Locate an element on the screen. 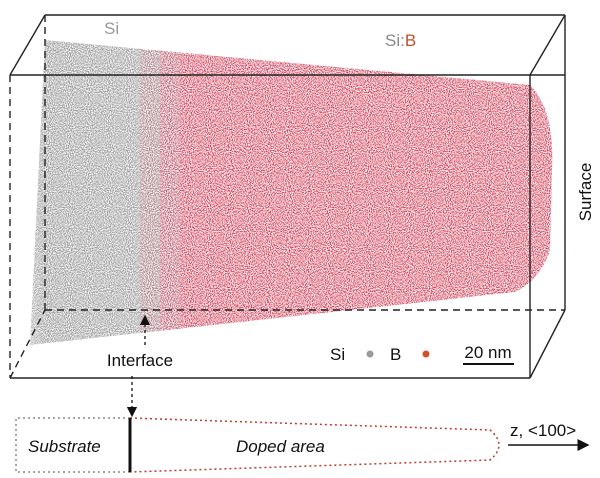 The height and width of the screenshot is (478, 600). sib-b: B is located at coordinates (410, 40).